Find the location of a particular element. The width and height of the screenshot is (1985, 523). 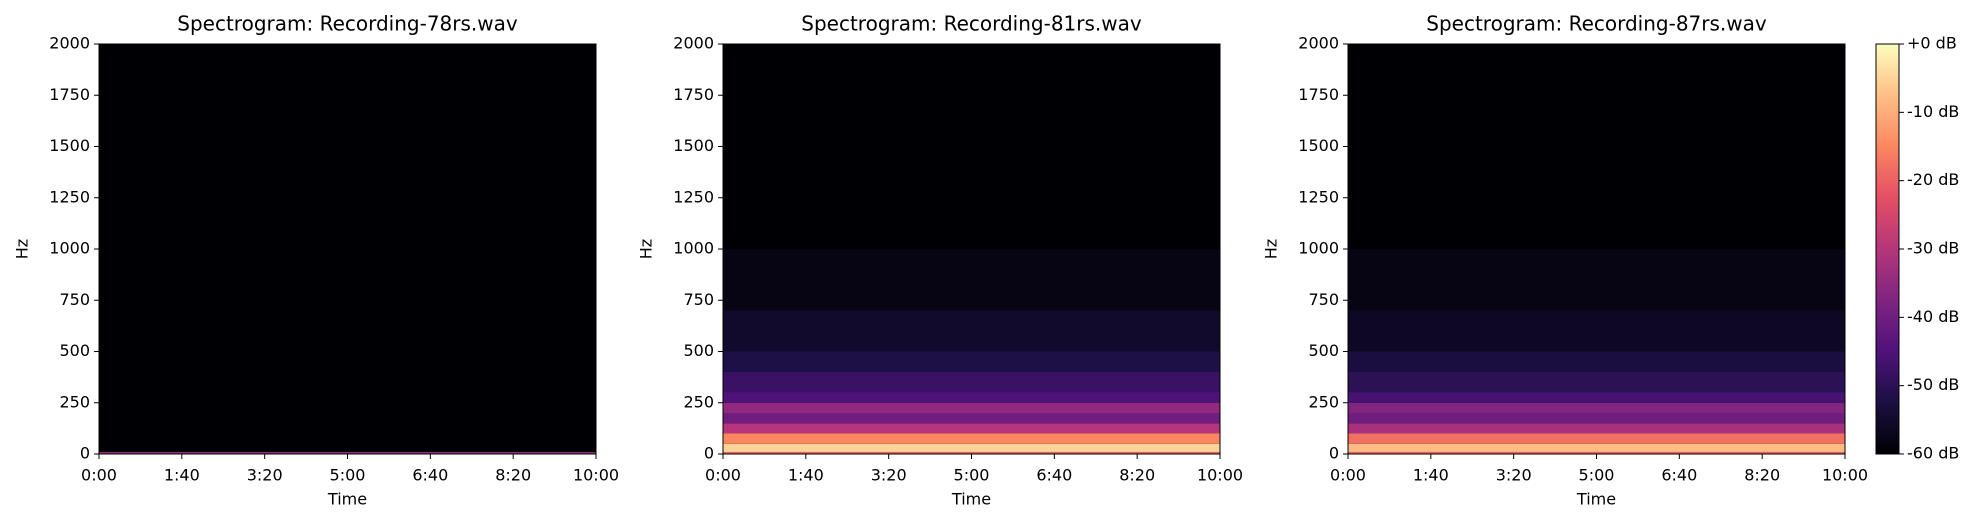

colorbar-tick-label: -20 dB is located at coordinates (1933, 179).